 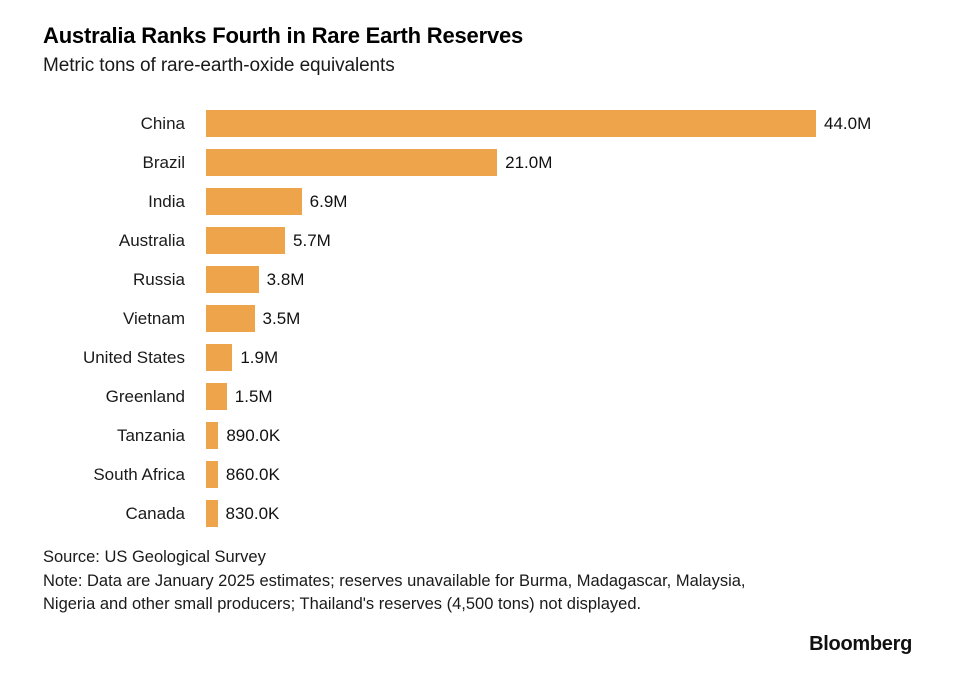 I want to click on bar-label: Greenland, so click(x=145, y=396).